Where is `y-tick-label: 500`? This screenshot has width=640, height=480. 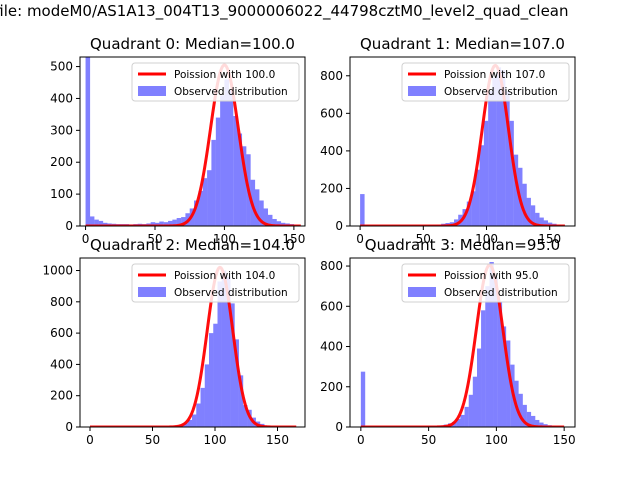
y-tick-label: 500 is located at coordinates (61, 67).